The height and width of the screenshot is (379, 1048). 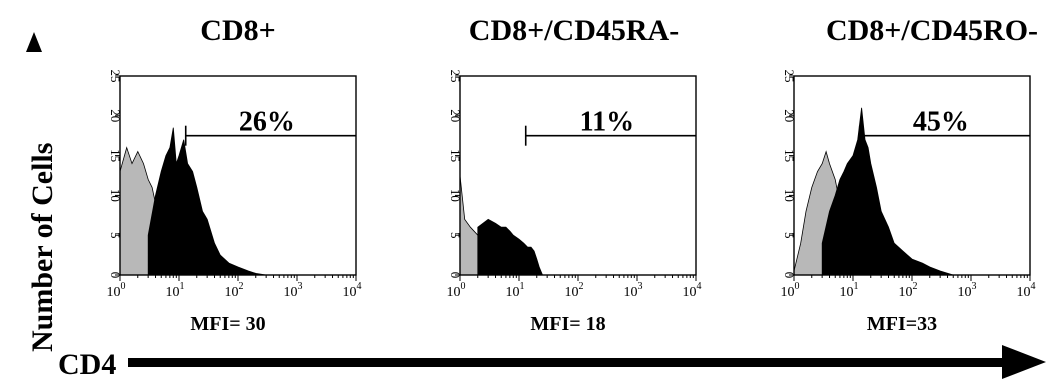 What do you see at coordinates (941, 122) in the screenshot?
I see `gate-percentage-label: 45%` at bounding box center [941, 122].